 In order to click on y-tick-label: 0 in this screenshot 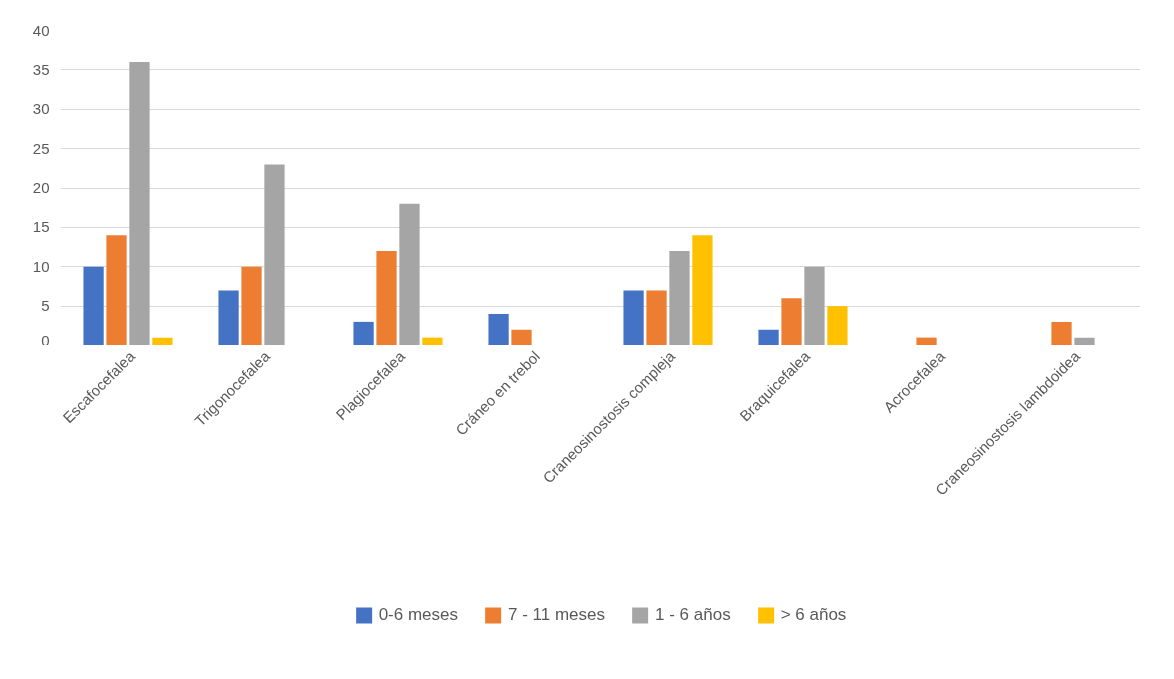, I will do `click(45, 340)`.